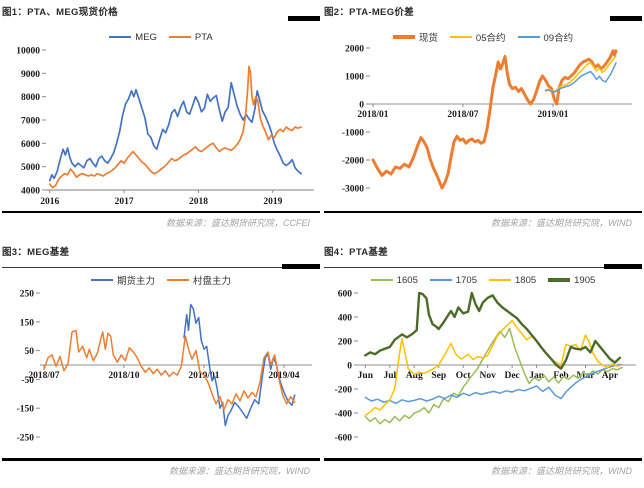 Image resolution: width=644 pixels, height=488 pixels. What do you see at coordinates (27, 295) in the screenshot?
I see `y-axis-tick-label: 250` at bounding box center [27, 295].